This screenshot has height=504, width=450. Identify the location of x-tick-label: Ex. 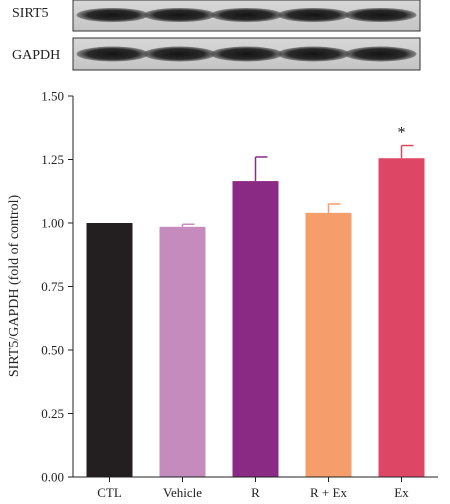
(401, 492).